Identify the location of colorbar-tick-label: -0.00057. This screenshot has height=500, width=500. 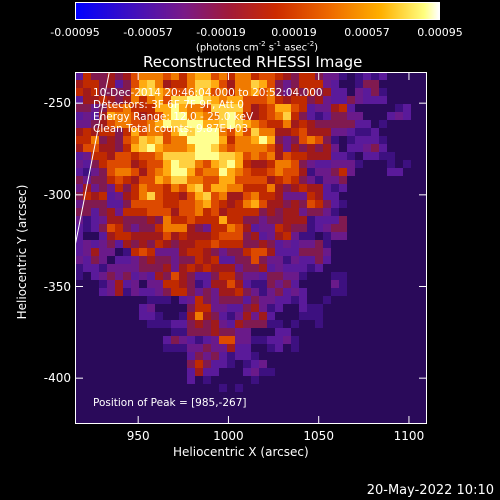
(148, 32).